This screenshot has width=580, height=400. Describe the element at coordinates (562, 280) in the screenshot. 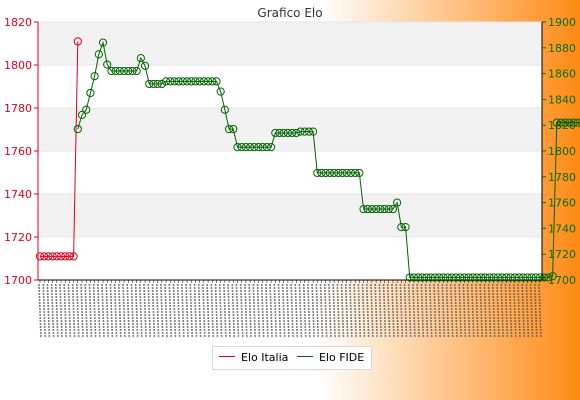

I see `y-right-tick-label: 1700` at that location.